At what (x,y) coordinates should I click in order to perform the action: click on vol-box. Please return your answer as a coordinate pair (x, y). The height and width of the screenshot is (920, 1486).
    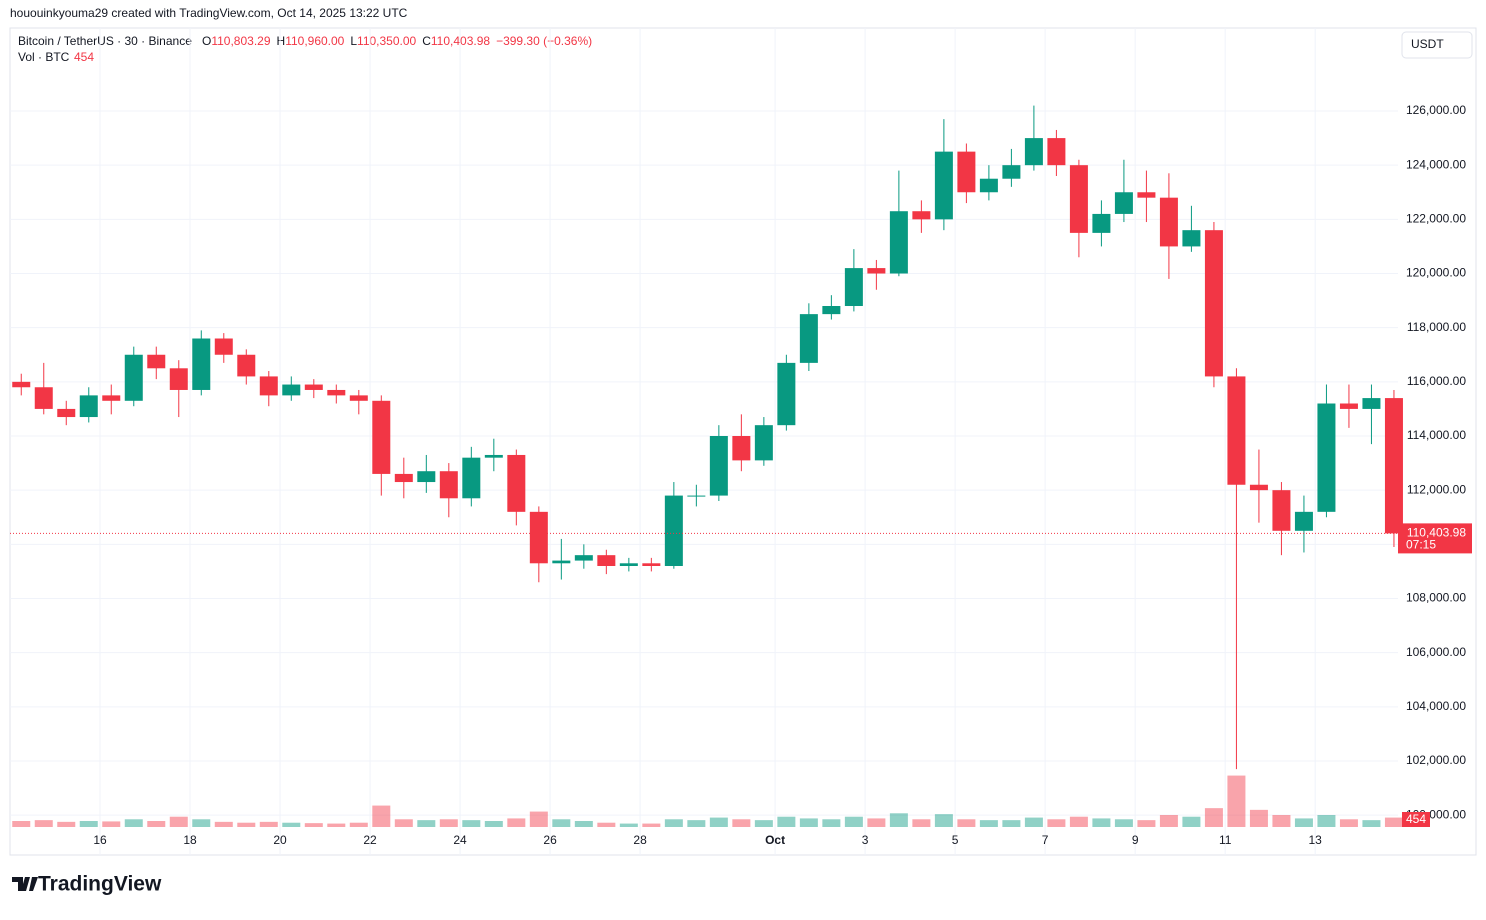
    Looking at the image, I should click on (1416, 819).